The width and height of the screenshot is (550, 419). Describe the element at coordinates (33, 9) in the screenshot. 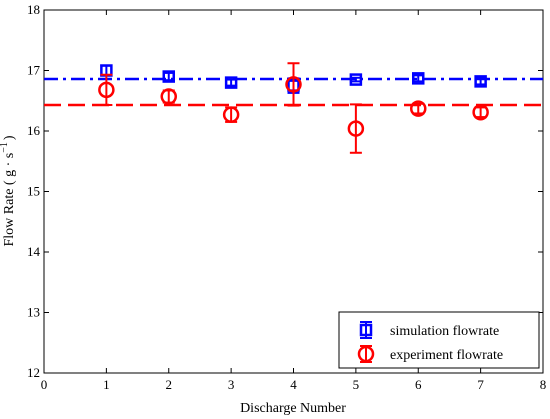

I see `y-tick-label: 18` at that location.